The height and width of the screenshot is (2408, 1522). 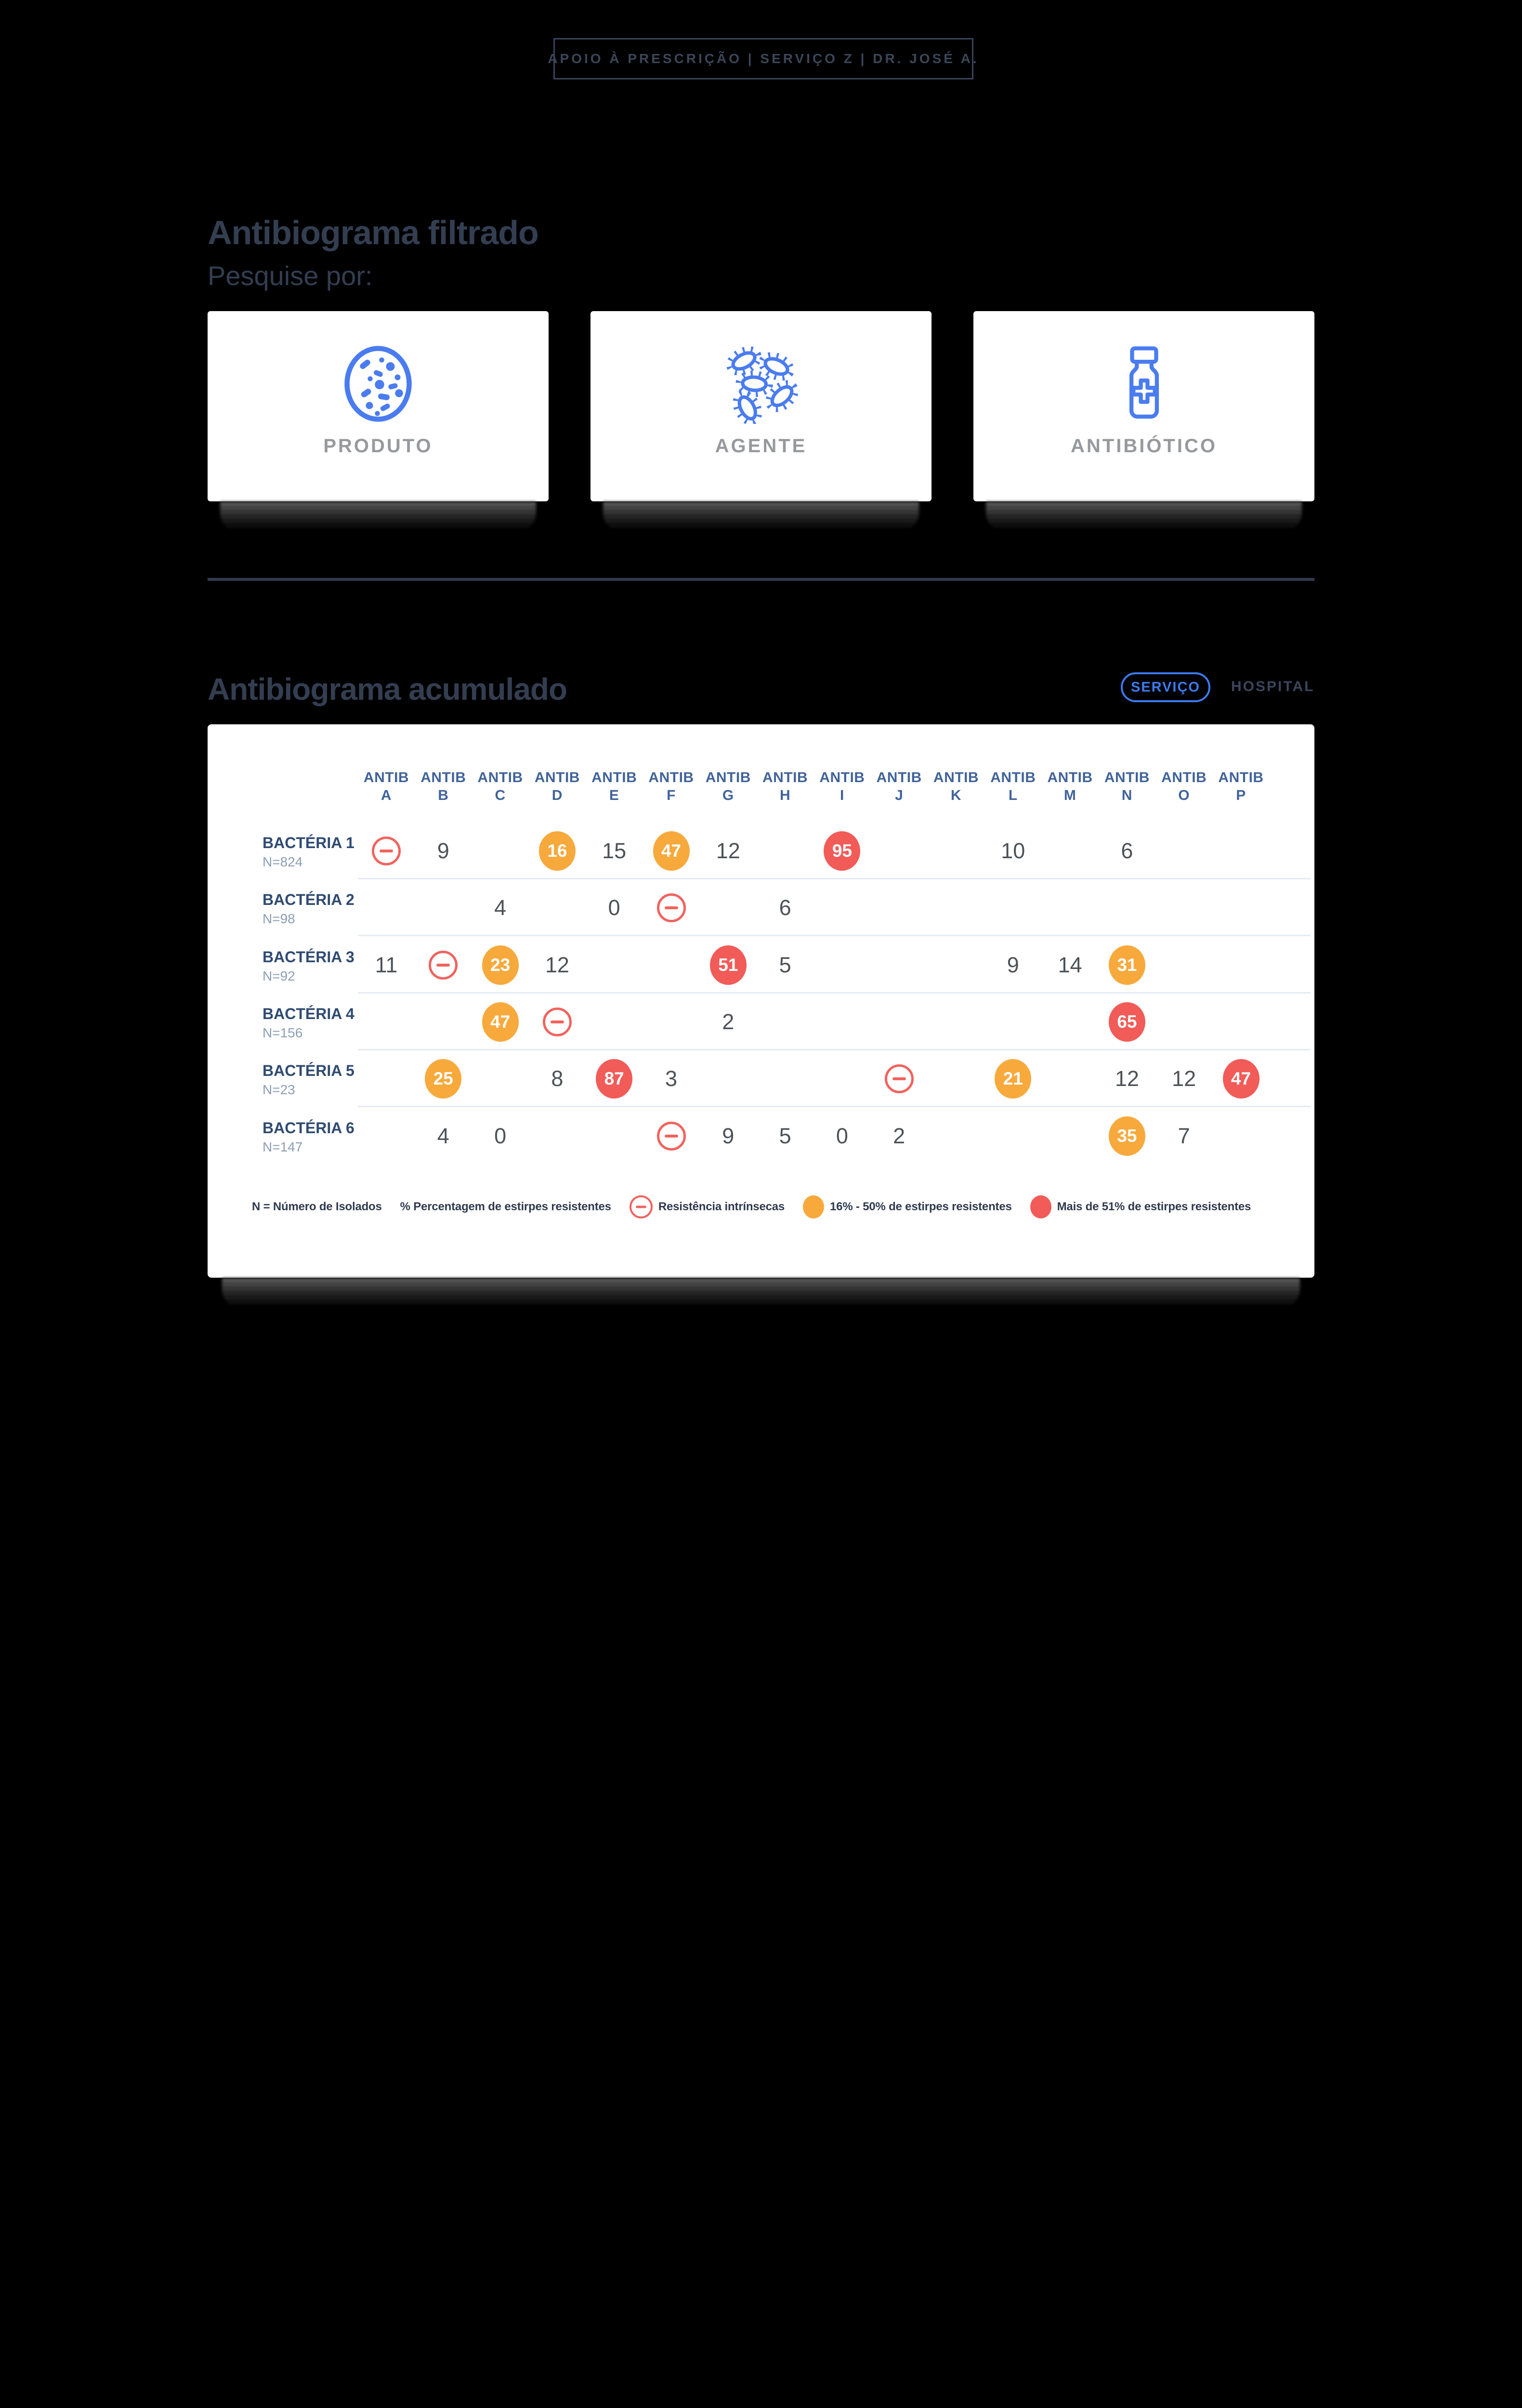 What do you see at coordinates (761, 446) in the screenshot?
I see `search-card-label: AGENTE` at bounding box center [761, 446].